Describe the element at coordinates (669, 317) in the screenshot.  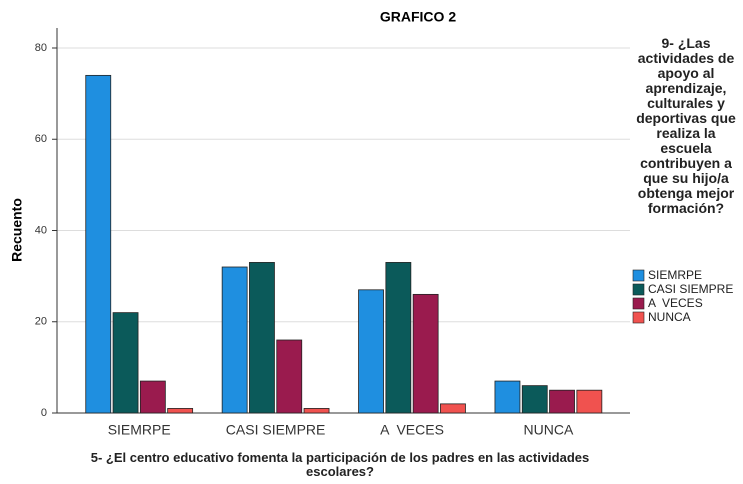
I see `legend-label: NUNCA` at that location.